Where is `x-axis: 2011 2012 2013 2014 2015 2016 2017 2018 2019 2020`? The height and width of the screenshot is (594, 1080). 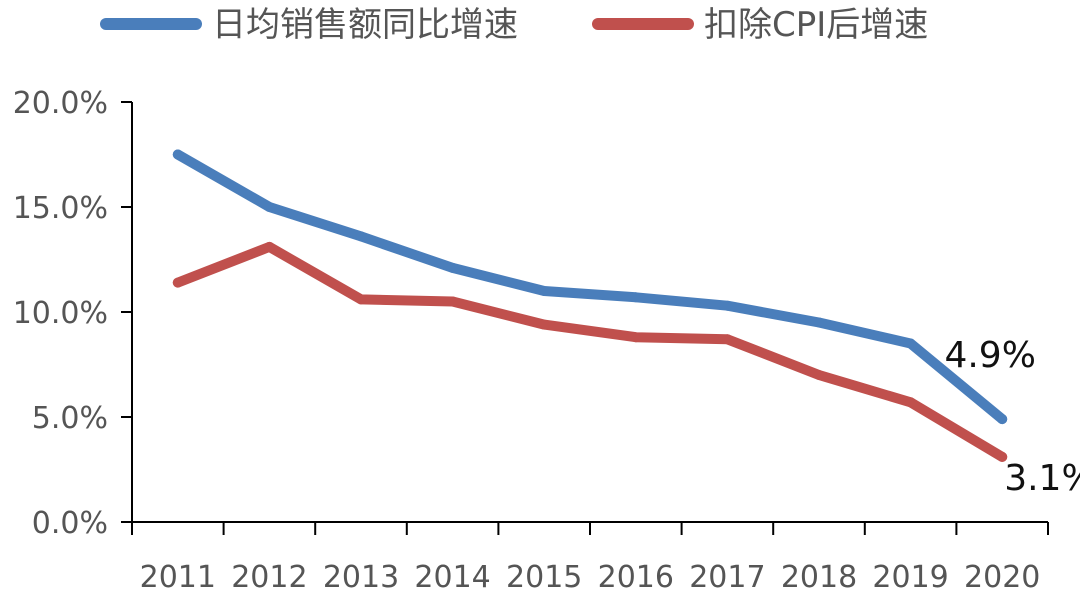
x-axis: 2011 2012 2013 2014 2015 2016 2017 2018 2019 2020 is located at coordinates (590, 557).